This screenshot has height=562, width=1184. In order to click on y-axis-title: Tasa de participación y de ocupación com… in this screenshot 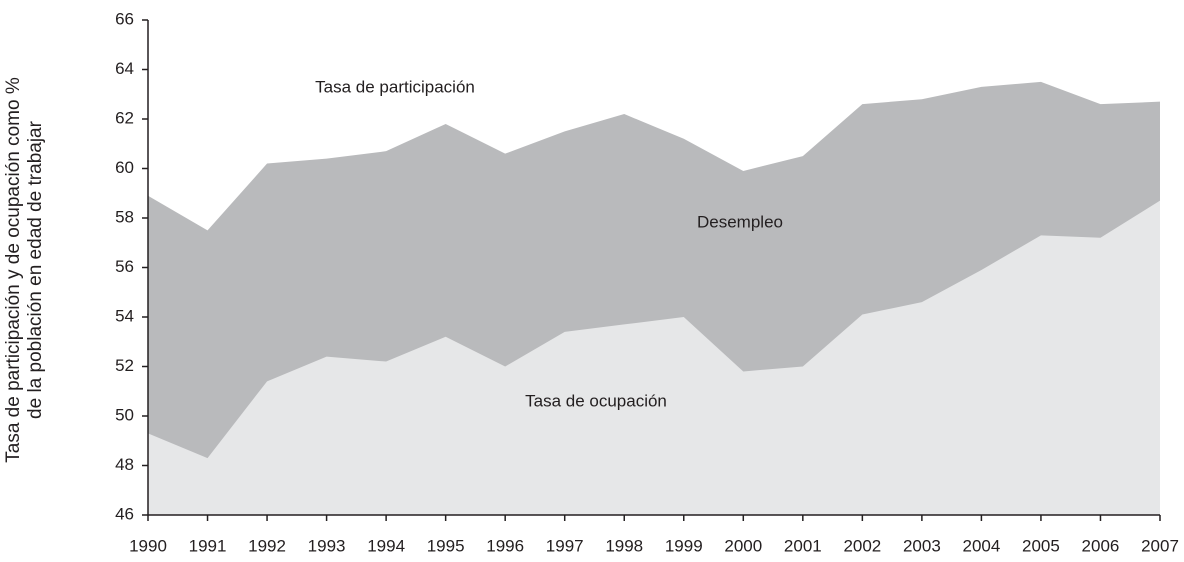, I will do `click(24, 270)`.